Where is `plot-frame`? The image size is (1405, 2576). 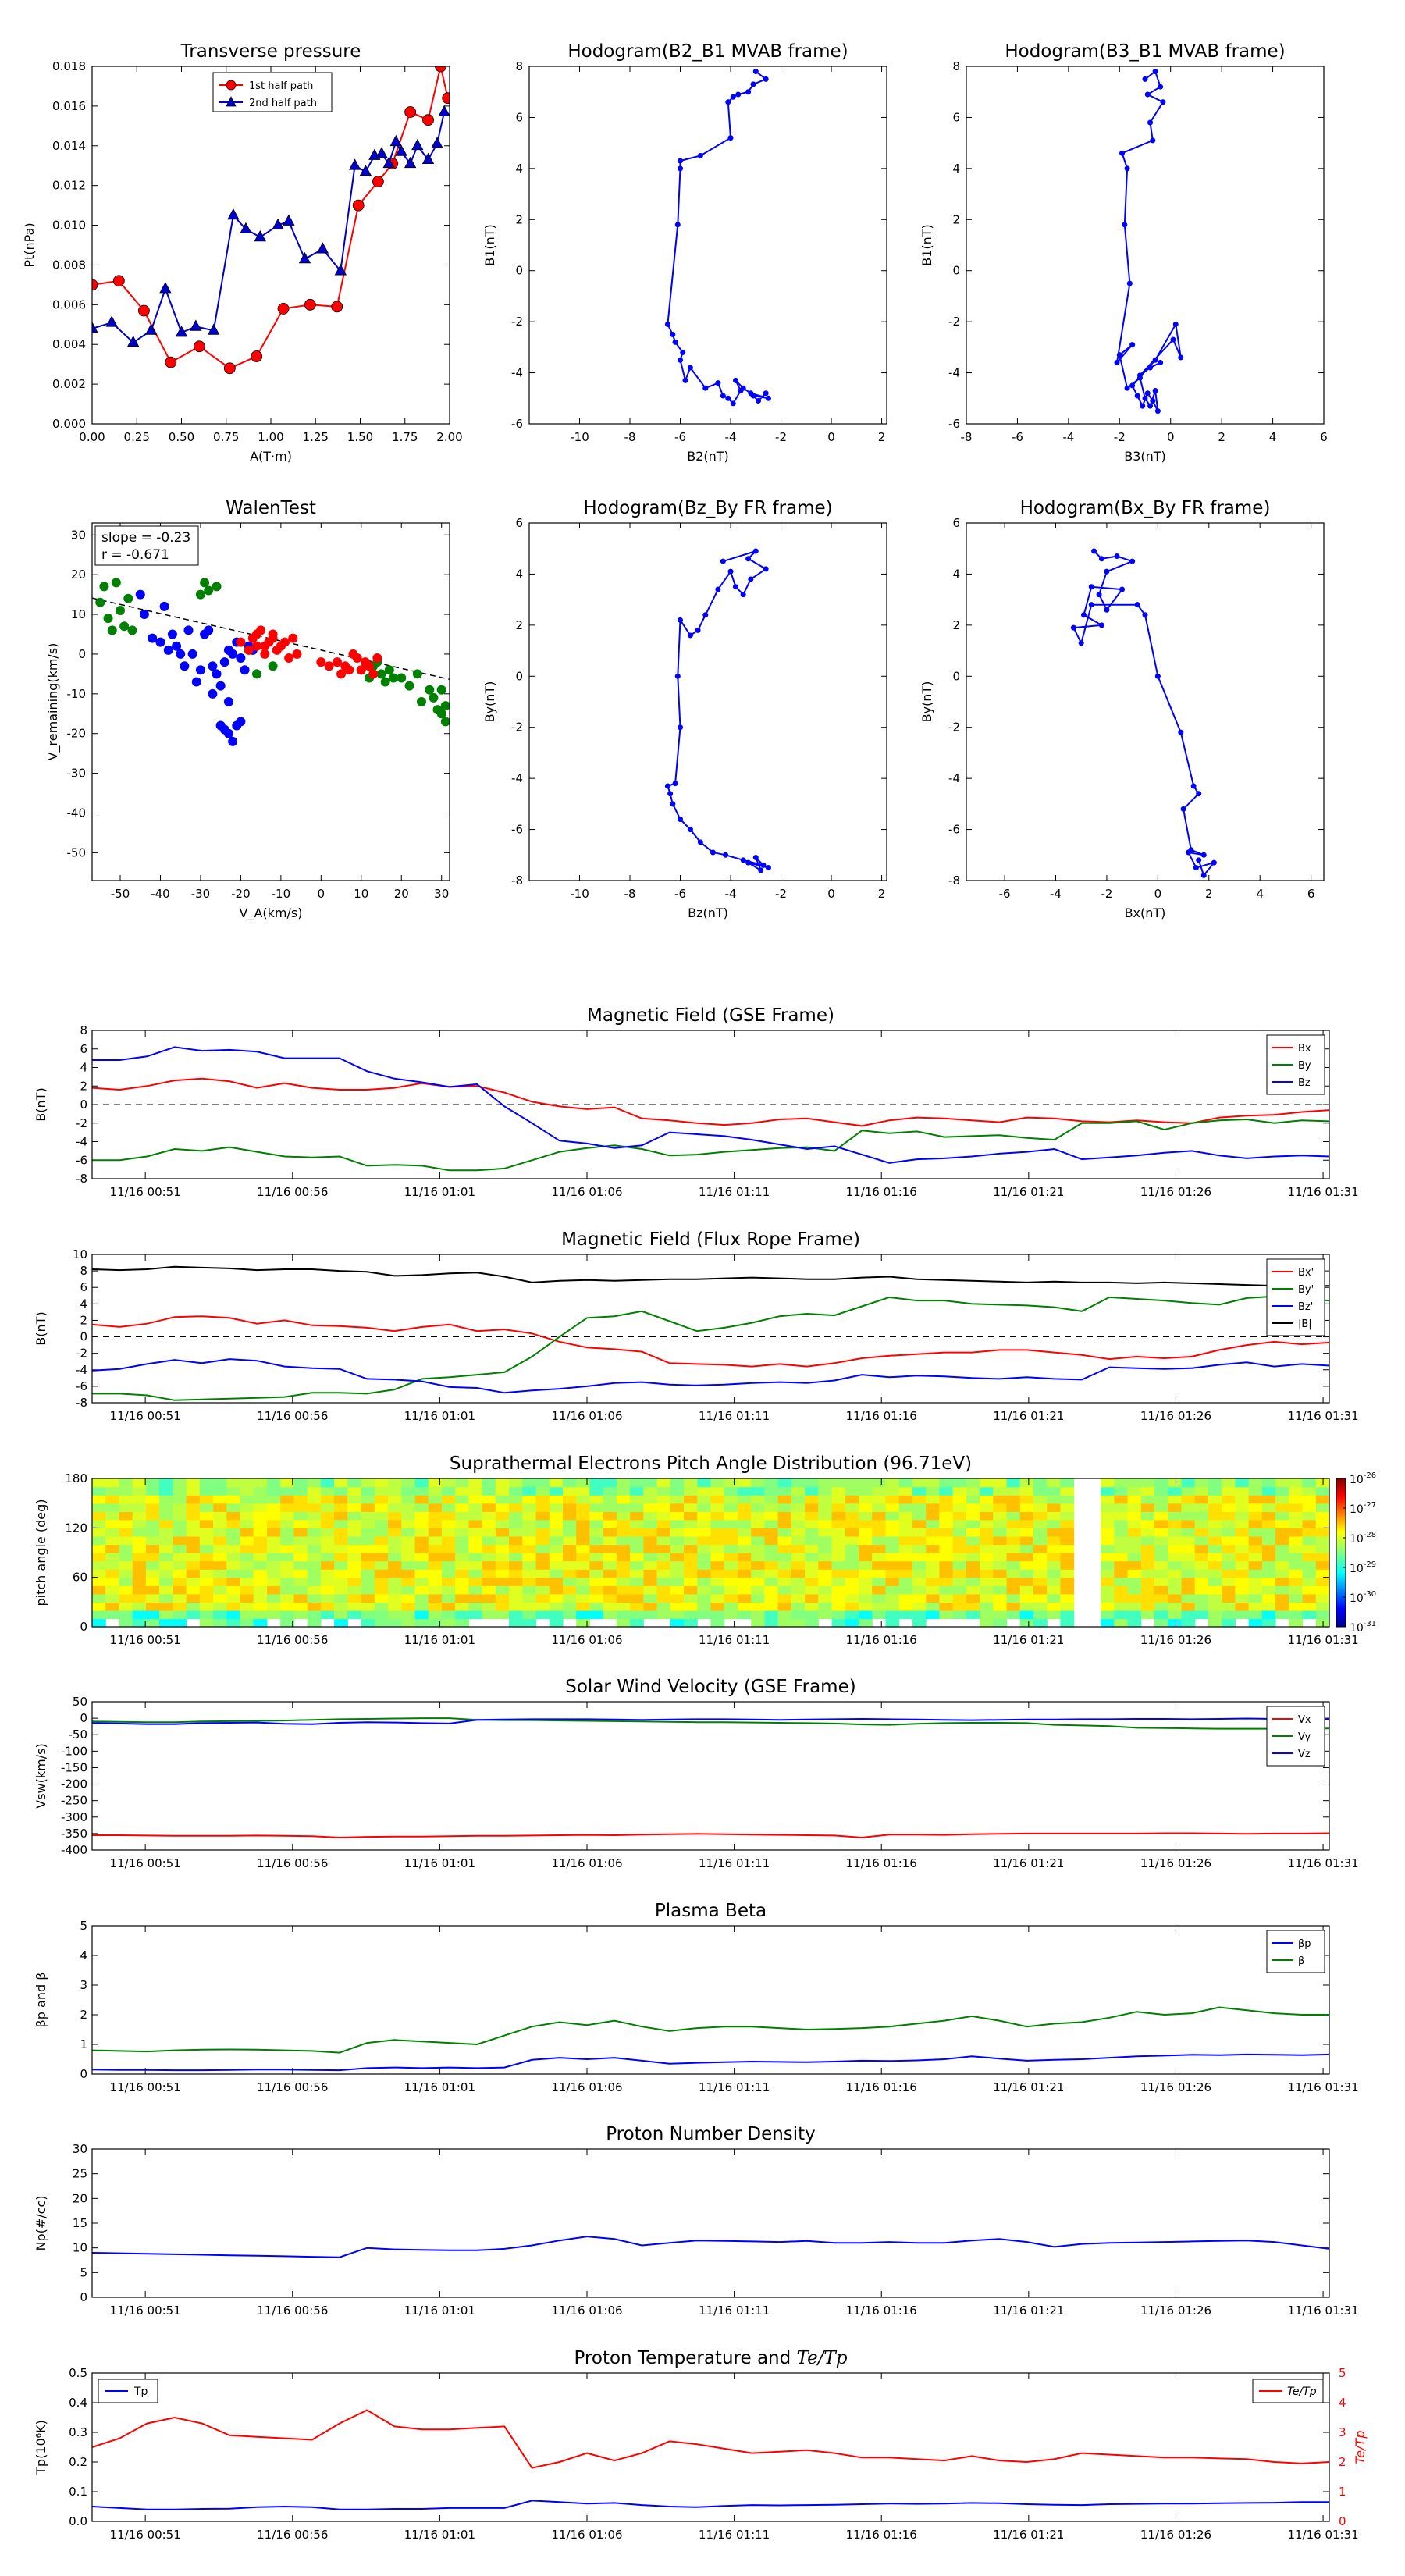
plot-frame is located at coordinates (711, 1776).